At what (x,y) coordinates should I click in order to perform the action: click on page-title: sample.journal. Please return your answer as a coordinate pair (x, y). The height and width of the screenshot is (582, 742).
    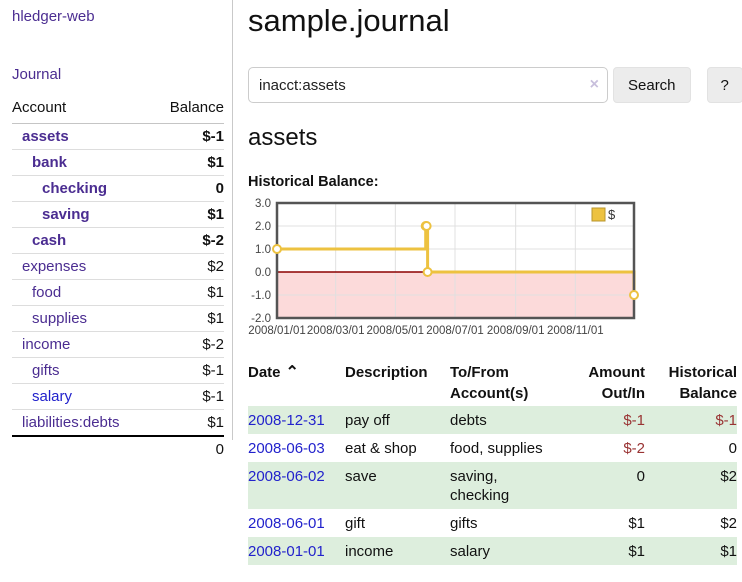
    Looking at the image, I should click on (349, 20).